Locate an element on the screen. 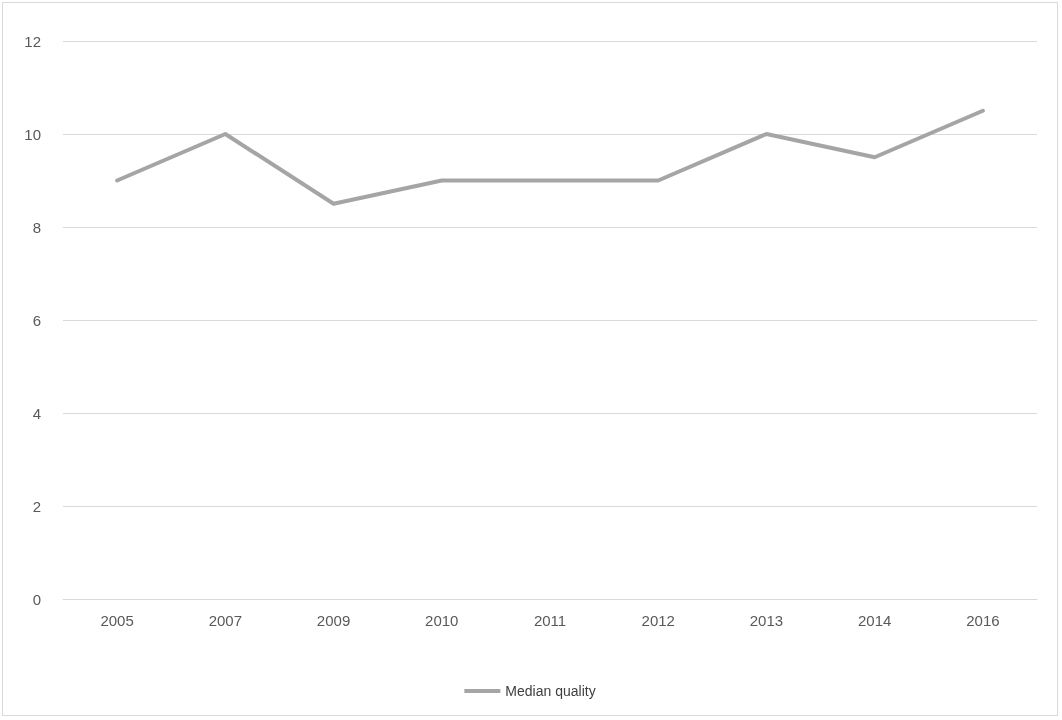  x-tick-label: 2005 is located at coordinates (117, 620).